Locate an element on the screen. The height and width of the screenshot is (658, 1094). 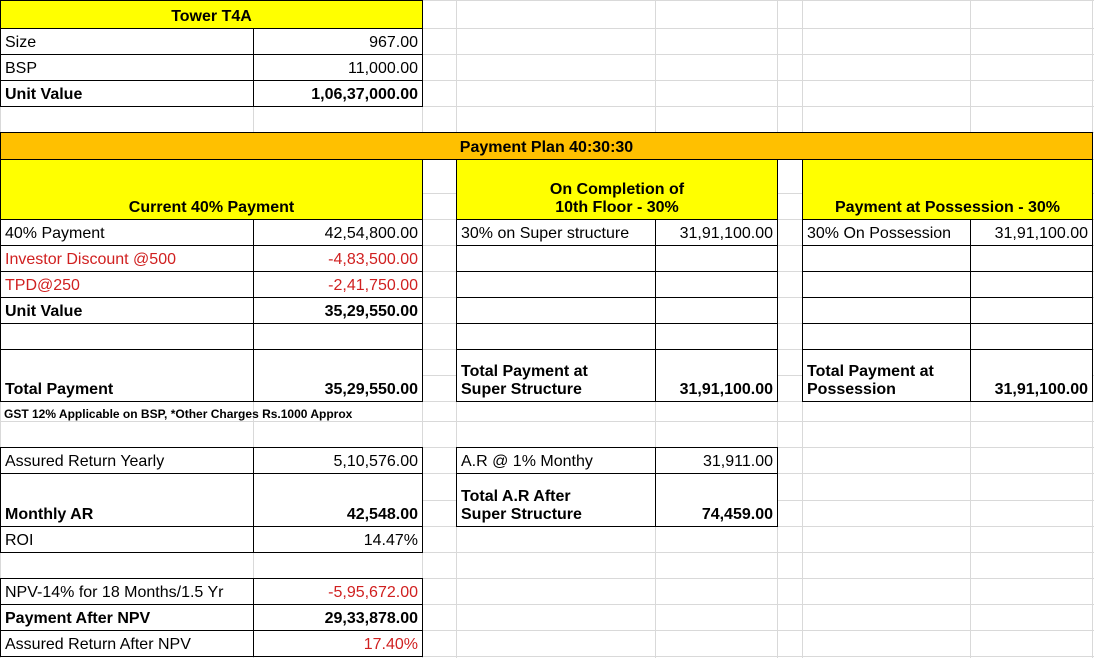
cell-text: 10th Floor - 30% is located at coordinates (617, 207).